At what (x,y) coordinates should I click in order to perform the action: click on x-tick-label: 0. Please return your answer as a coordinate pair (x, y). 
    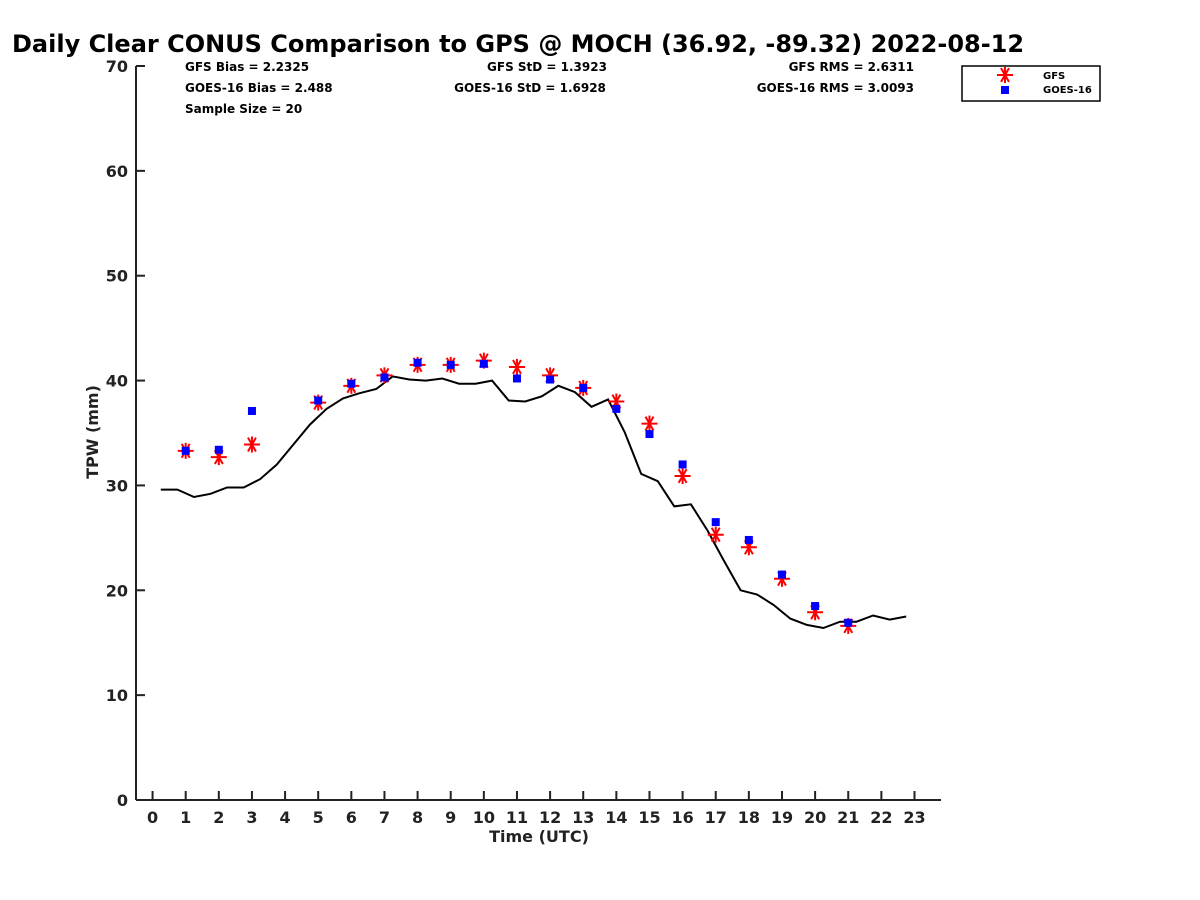
    Looking at the image, I should click on (152, 817).